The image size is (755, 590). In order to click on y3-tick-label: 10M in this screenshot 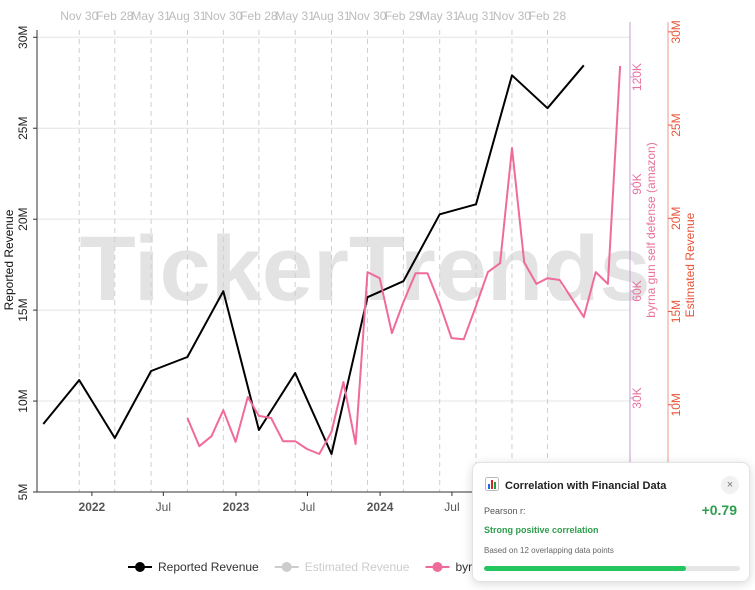, I will do `click(676, 404)`.